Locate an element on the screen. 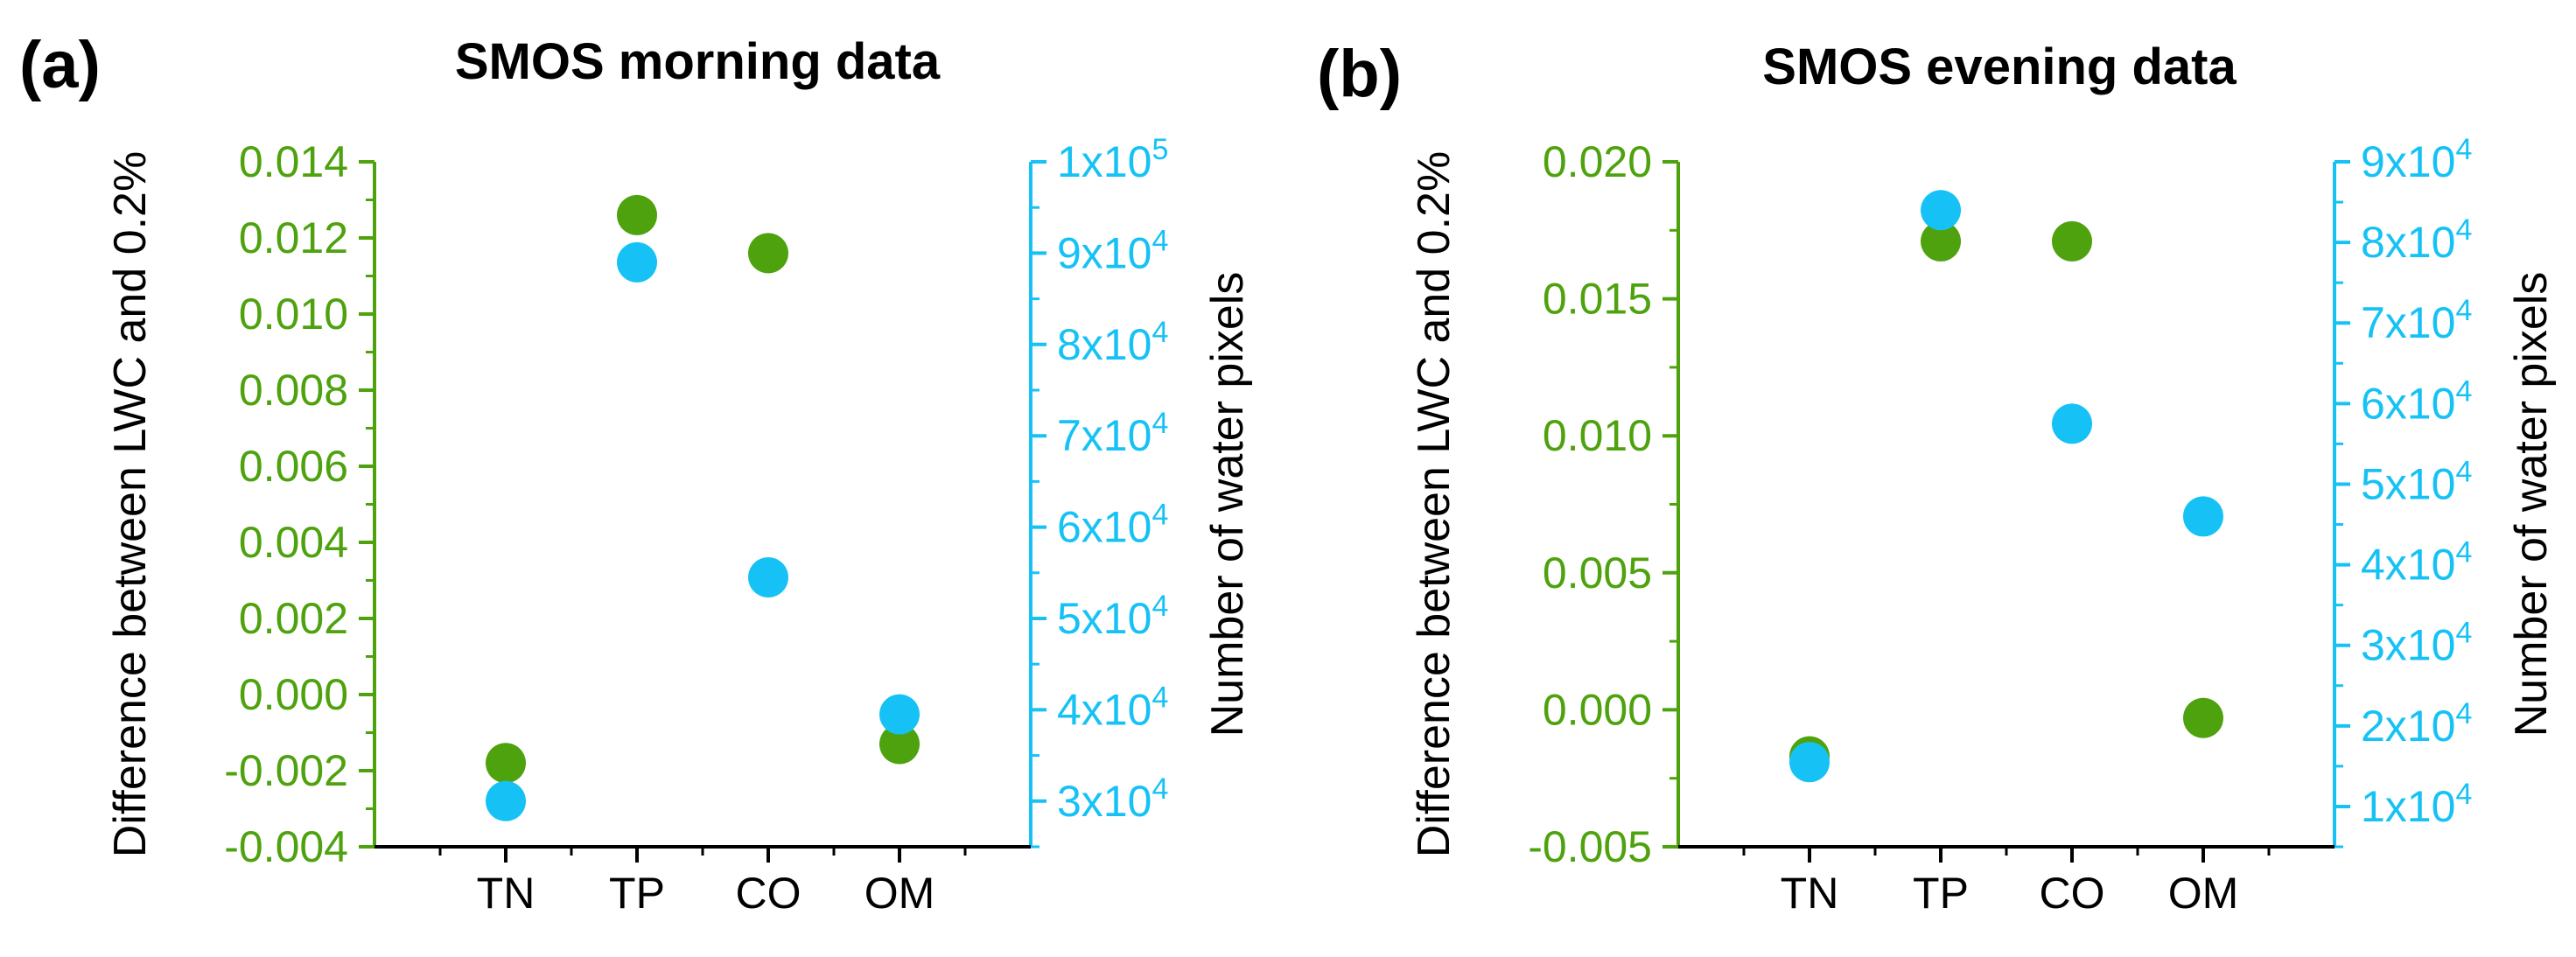  left-tick-label: 0.002 is located at coordinates (293, 618).